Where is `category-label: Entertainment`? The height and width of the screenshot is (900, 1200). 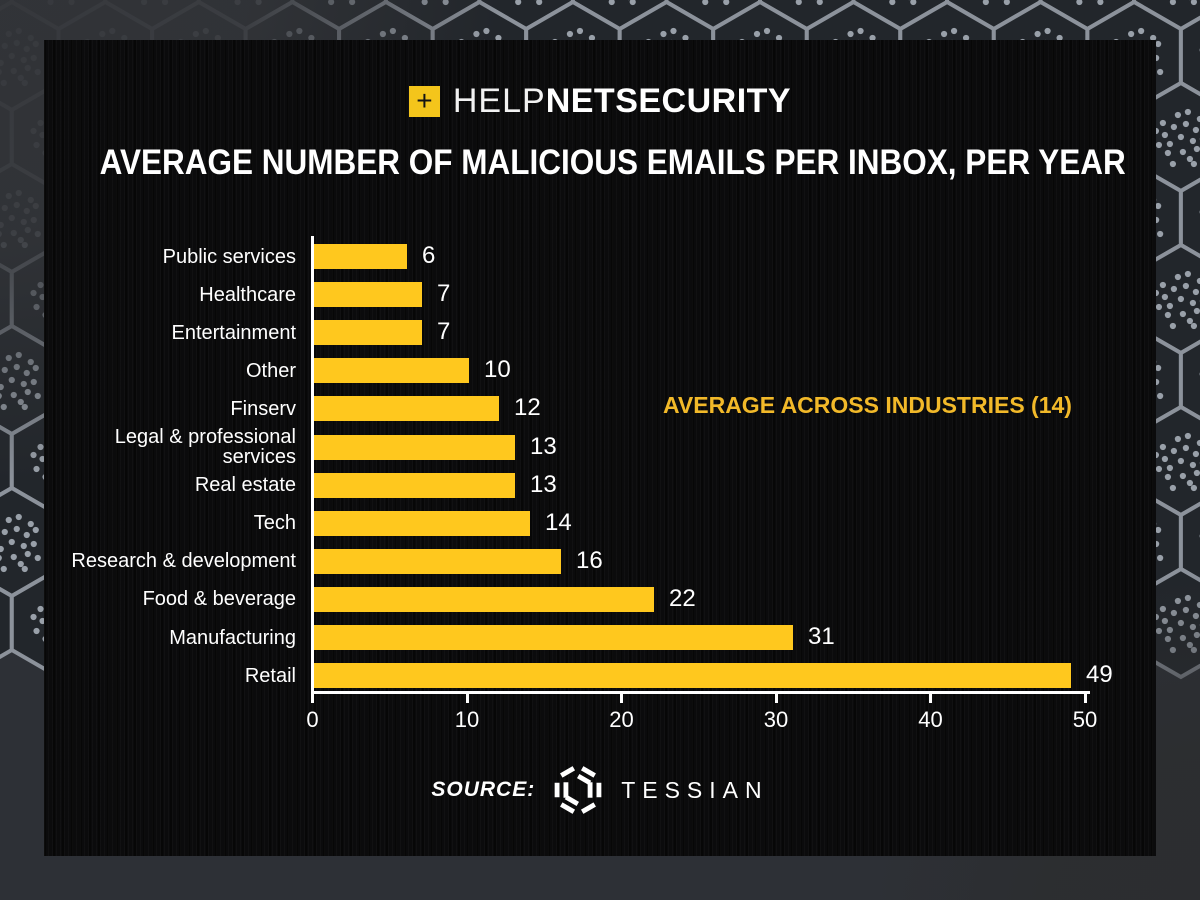
category-label: Entertainment is located at coordinates (233, 332).